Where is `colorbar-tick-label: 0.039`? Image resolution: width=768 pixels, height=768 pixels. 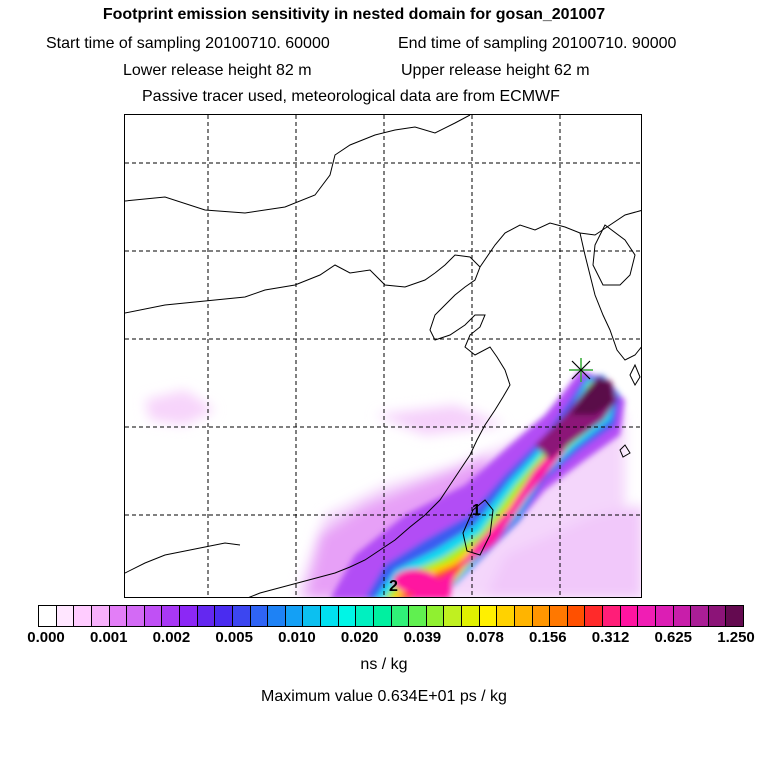
colorbar-tick-label: 0.039 is located at coordinates (422, 637).